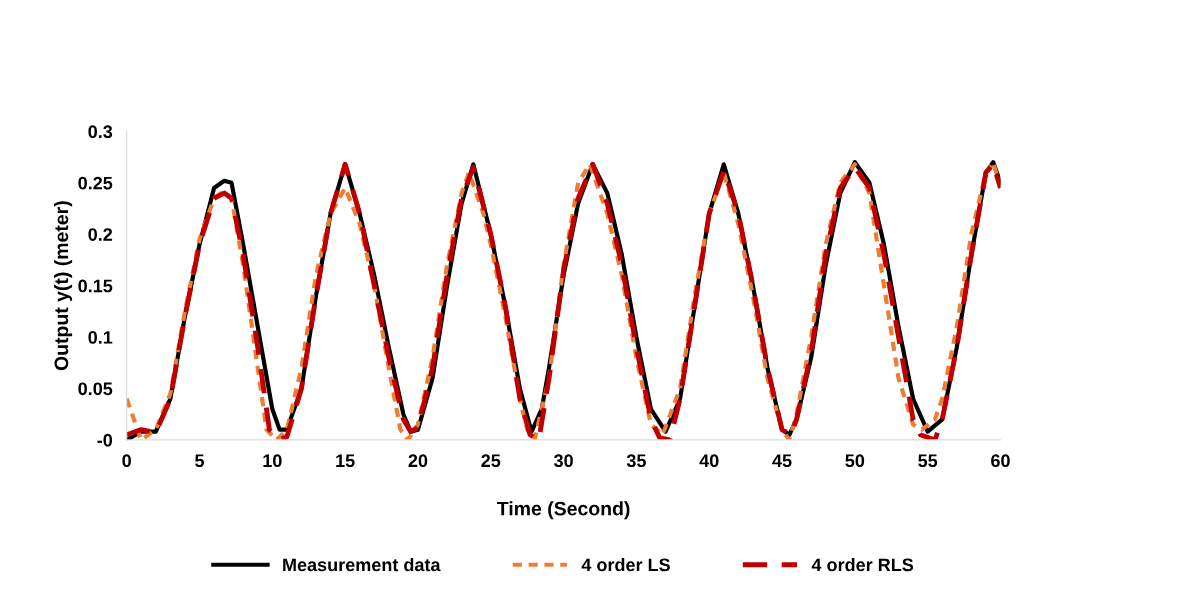 Image resolution: width=1184 pixels, height=611 pixels. I want to click on x-tick-label: 15, so click(345, 461).